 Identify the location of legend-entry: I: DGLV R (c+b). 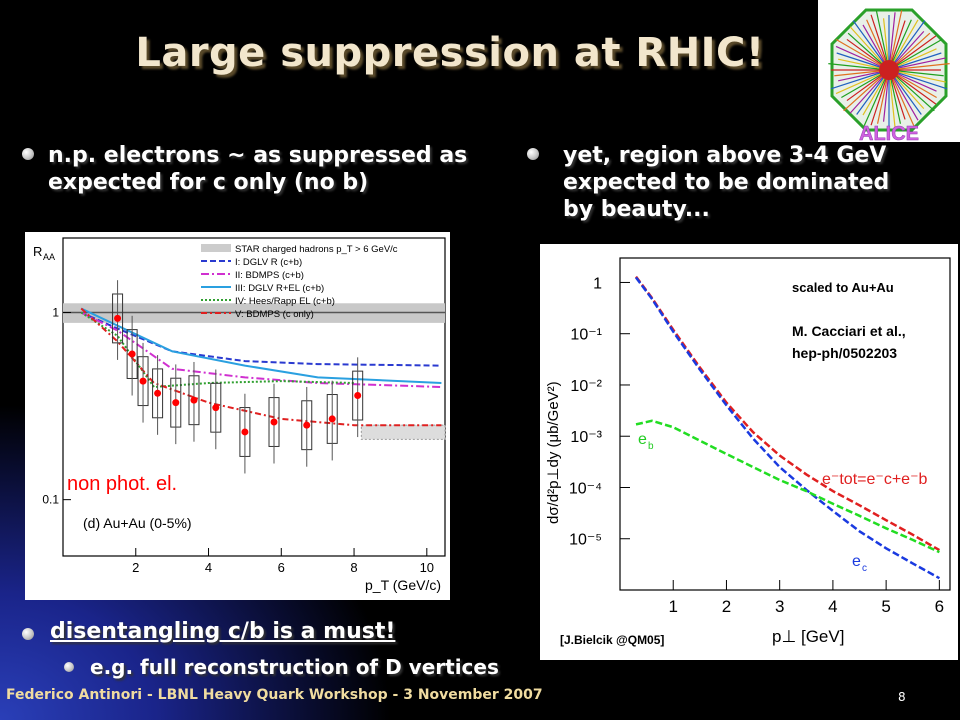
(268, 262).